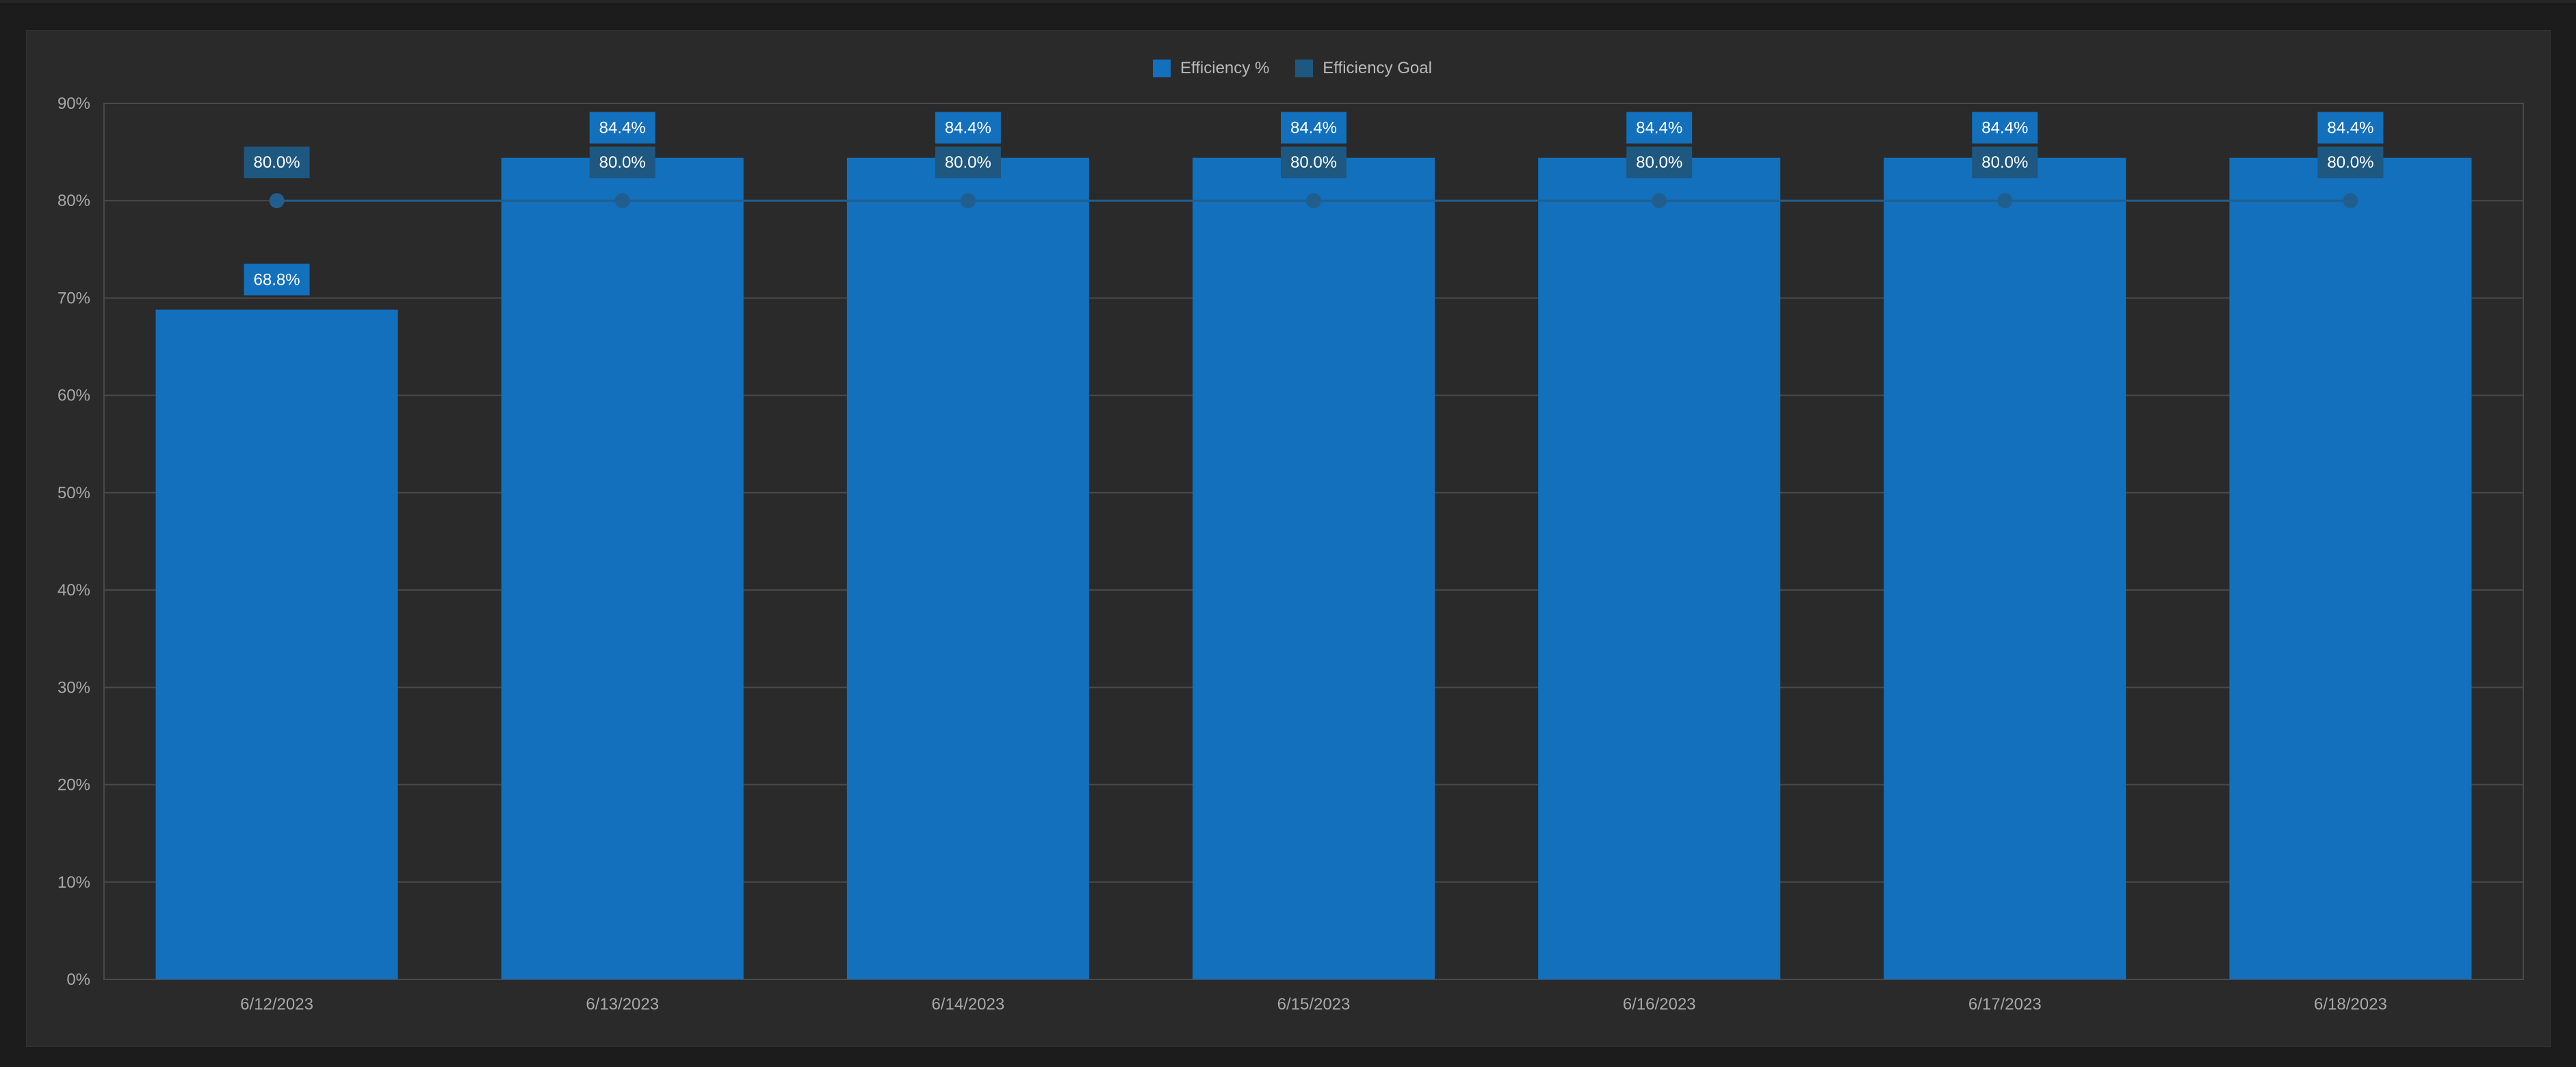 This screenshot has height=1067, width=2576. Describe the element at coordinates (73, 493) in the screenshot. I see `y-tick-label: 50%` at that location.